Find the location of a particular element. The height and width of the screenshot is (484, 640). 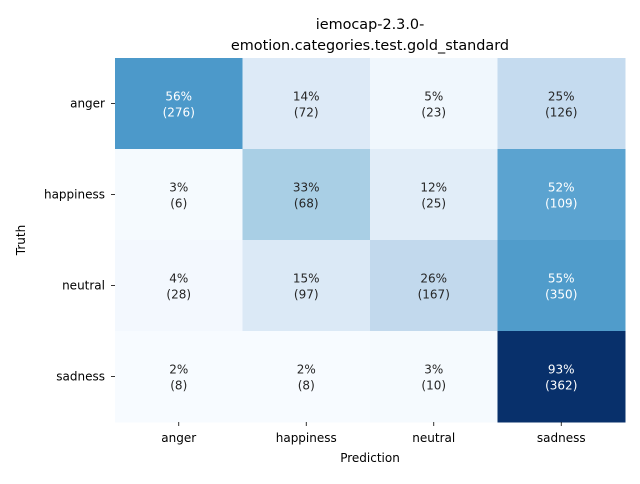

cell-count-label: (109) is located at coordinates (561, 204).